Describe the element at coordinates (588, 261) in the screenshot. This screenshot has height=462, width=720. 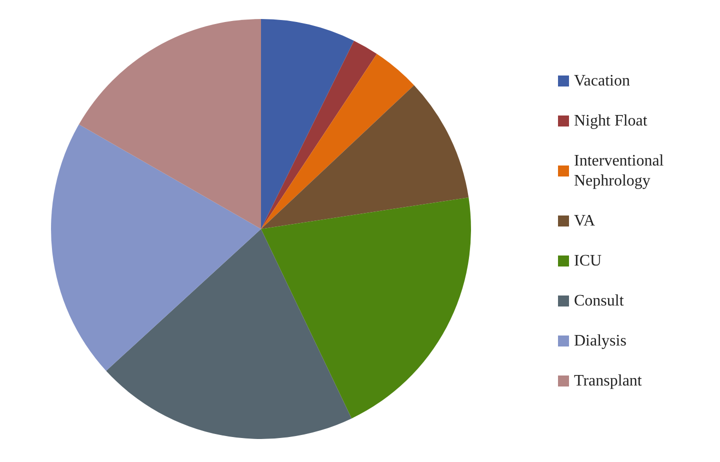
I see `legend-label: ICU` at that location.